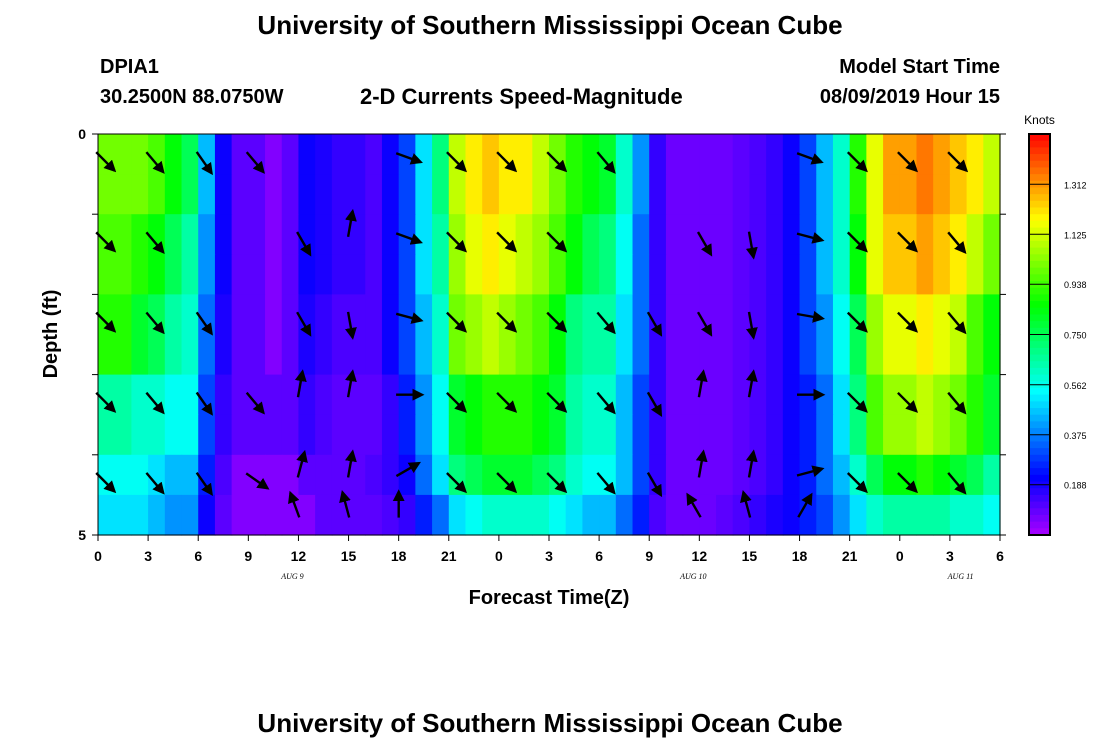 This screenshot has height=750, width=1100. Describe the element at coordinates (909, 97) in the screenshot. I see `model-start-value: 08/09/2019 Hour 15` at that location.